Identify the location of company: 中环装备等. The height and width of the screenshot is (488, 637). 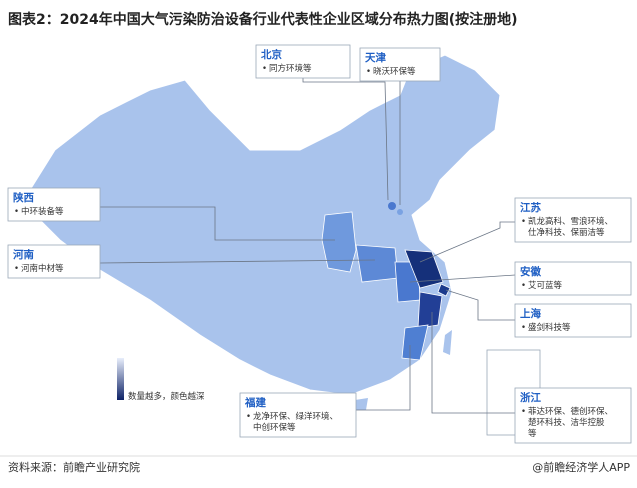
(42, 211).